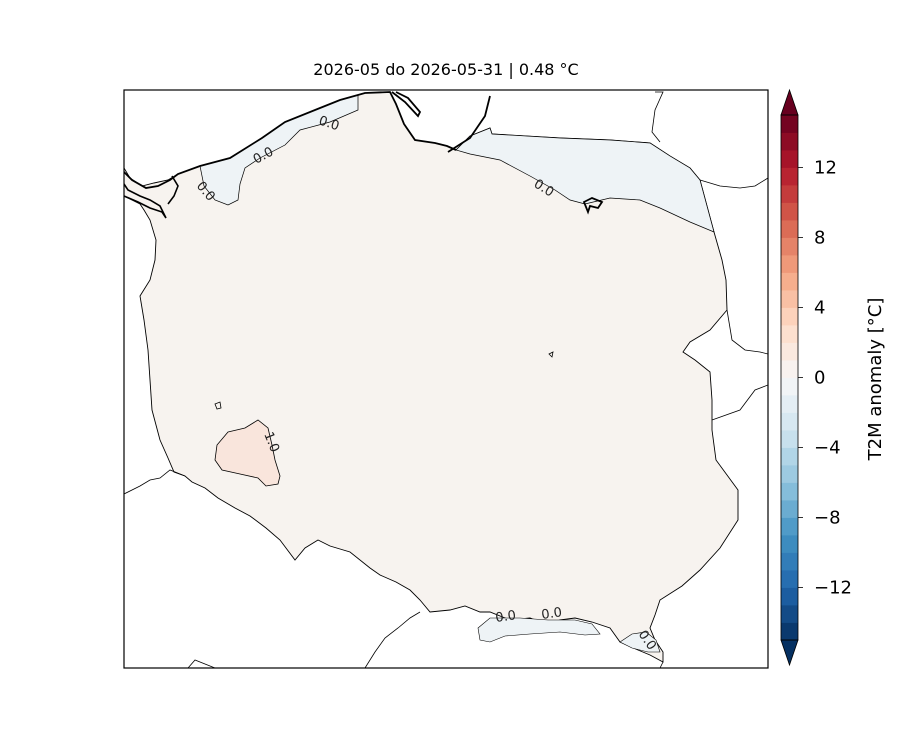 The width and height of the screenshot is (900, 750). Describe the element at coordinates (789, 102) in the screenshot. I see `colorbar-extend-top` at that location.